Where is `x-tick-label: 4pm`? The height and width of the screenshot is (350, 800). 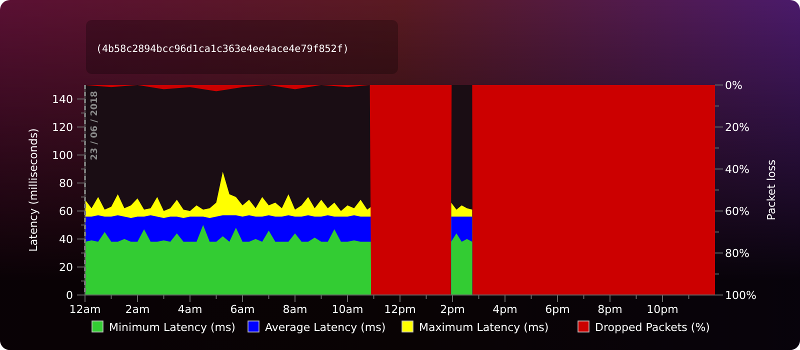 x-tick-label: 4pm is located at coordinates (505, 309).